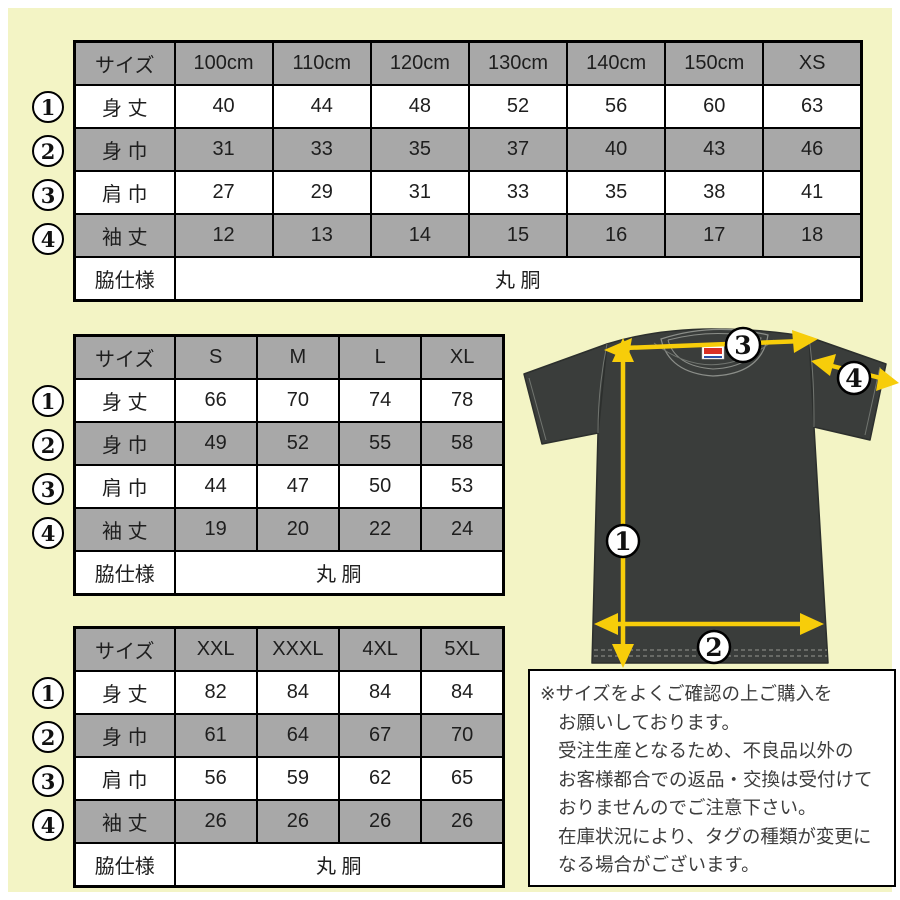 The height and width of the screenshot is (900, 900). What do you see at coordinates (616, 235) in the screenshot?
I see `value-cell: 16` at bounding box center [616, 235].